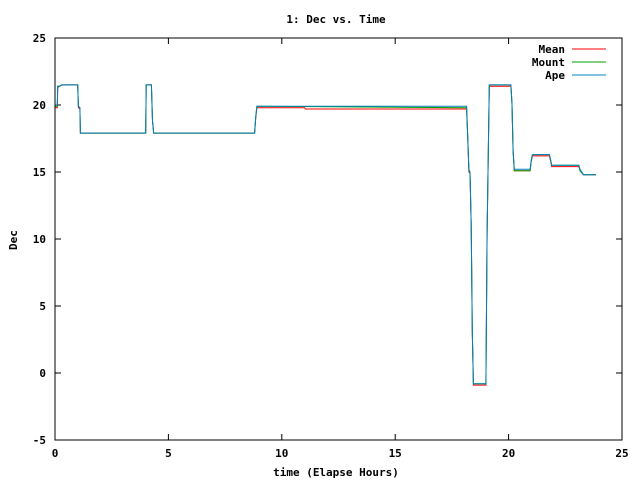 This screenshot has width=640, height=480. Describe the element at coordinates (55, 453) in the screenshot. I see `x-tick-label: 0` at that location.